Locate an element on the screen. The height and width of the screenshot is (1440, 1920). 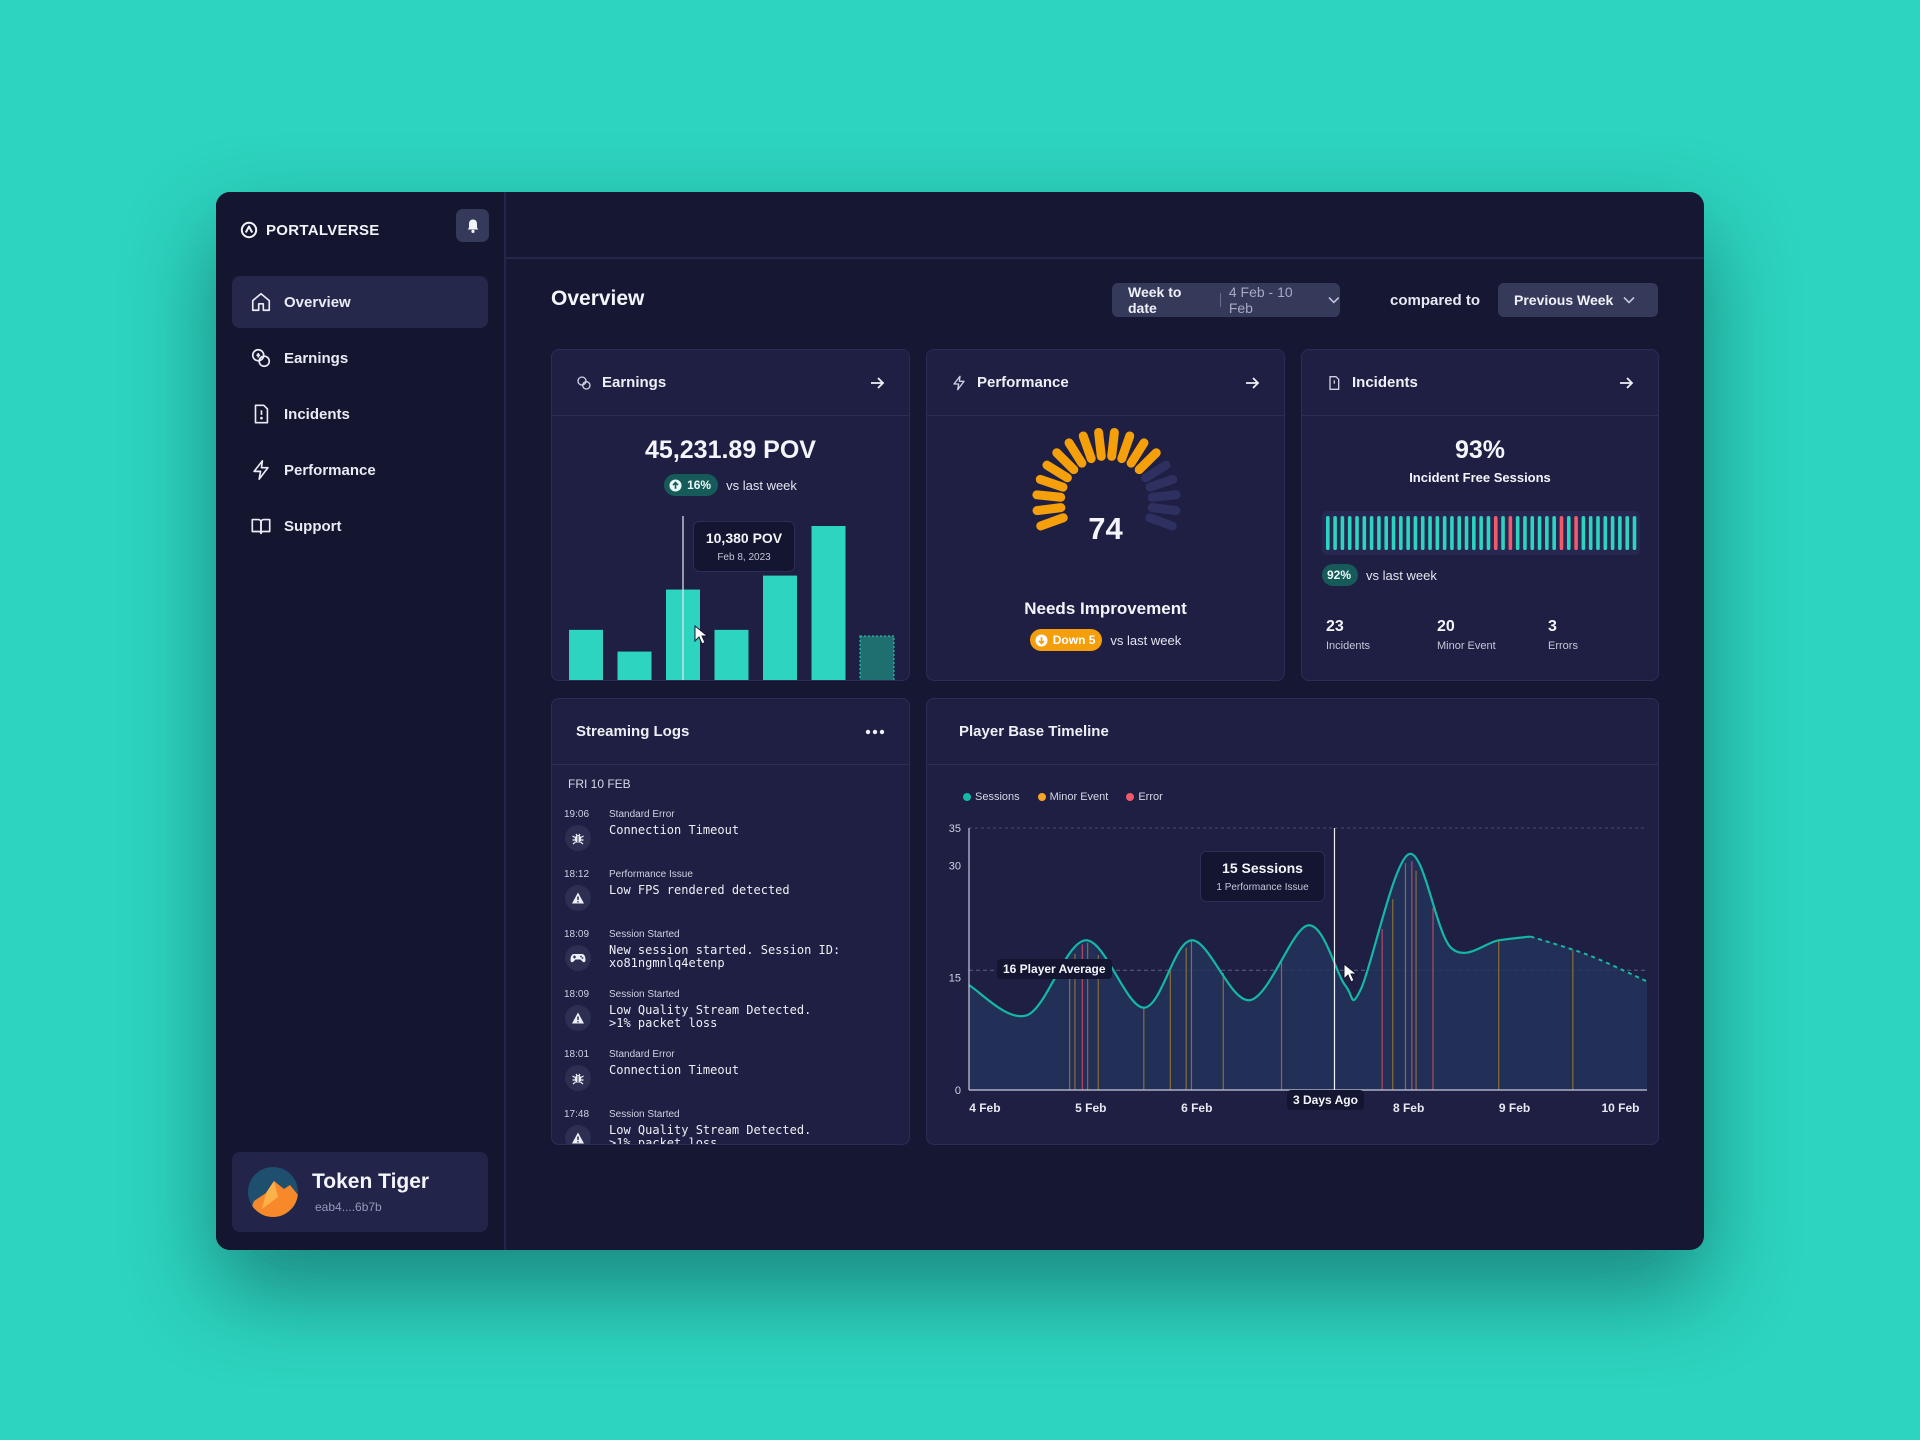
performance-rating: Needs Improvement is located at coordinates (1105, 608).